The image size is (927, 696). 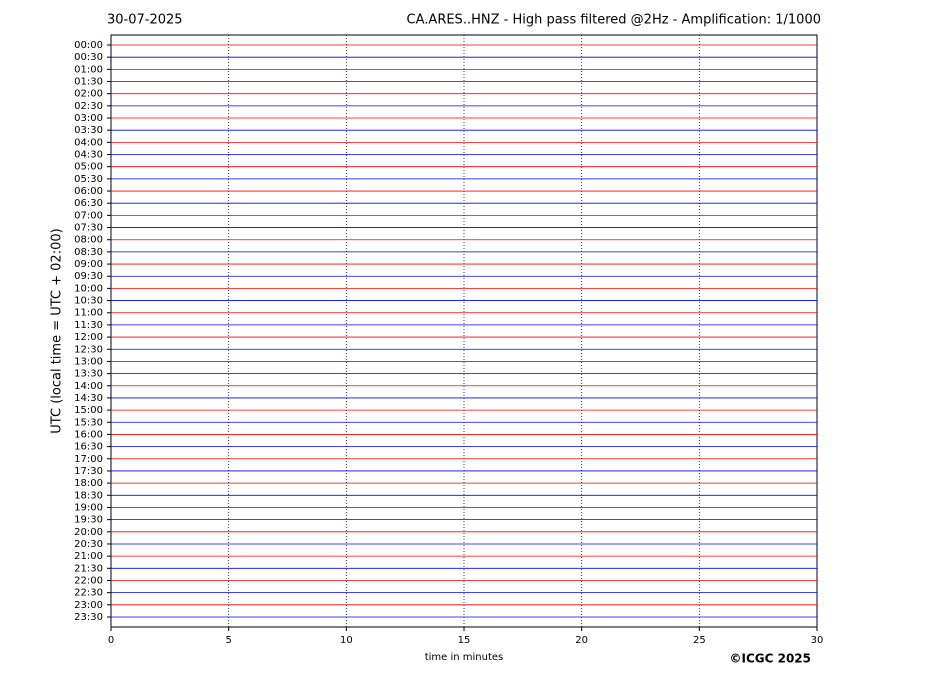 I want to click on y-tick-label: 15:00, so click(x=88, y=410).